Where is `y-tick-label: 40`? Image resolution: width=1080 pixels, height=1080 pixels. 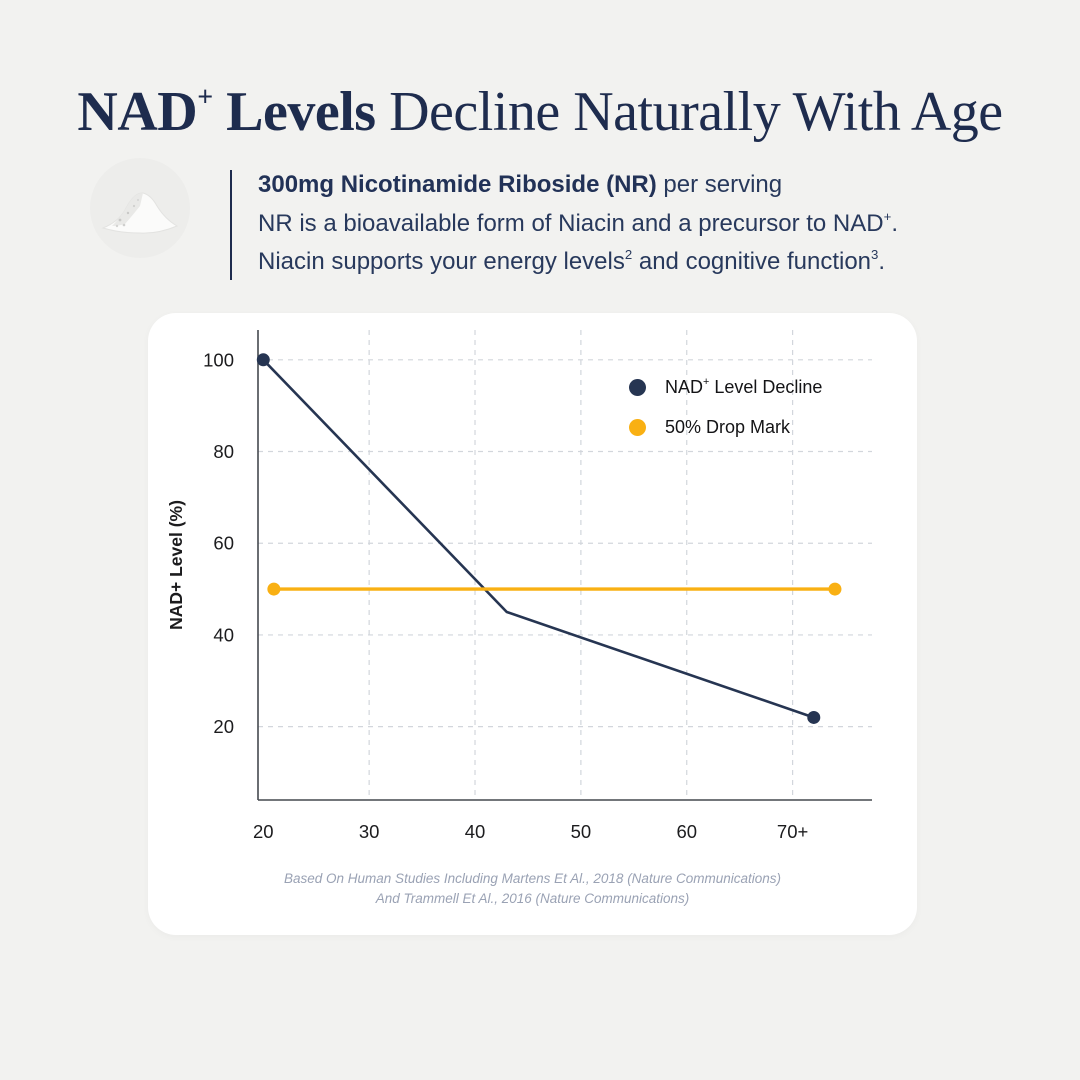
y-tick-label: 40 is located at coordinates (223, 634).